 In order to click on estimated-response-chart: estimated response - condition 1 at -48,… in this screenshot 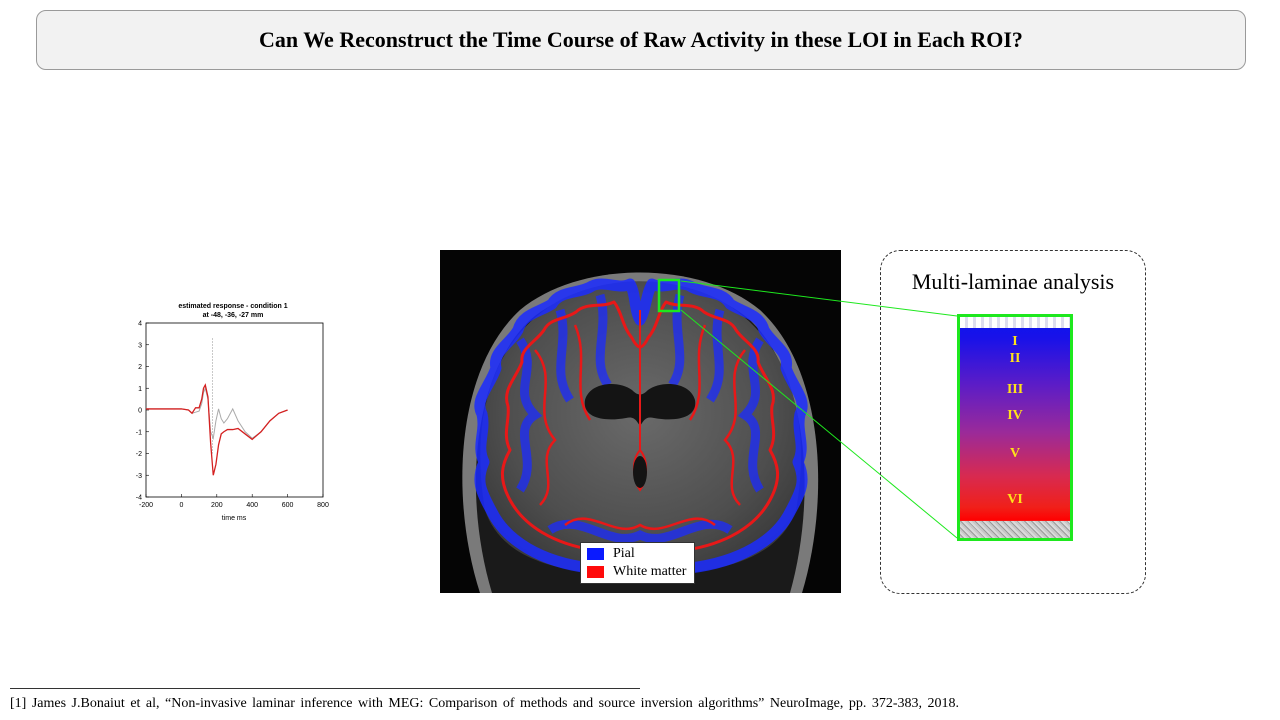, I will do `click(232, 413)`.